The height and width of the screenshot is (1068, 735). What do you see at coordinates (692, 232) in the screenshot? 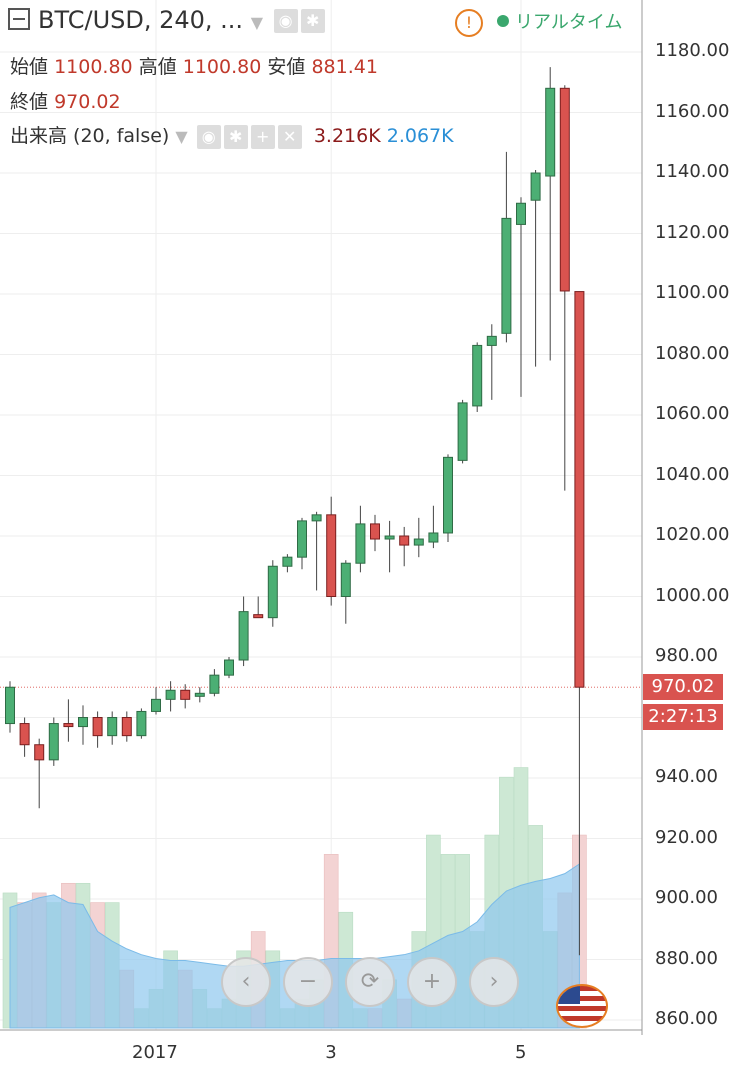
I see `y-tick-label: 1120.00` at bounding box center [692, 232].